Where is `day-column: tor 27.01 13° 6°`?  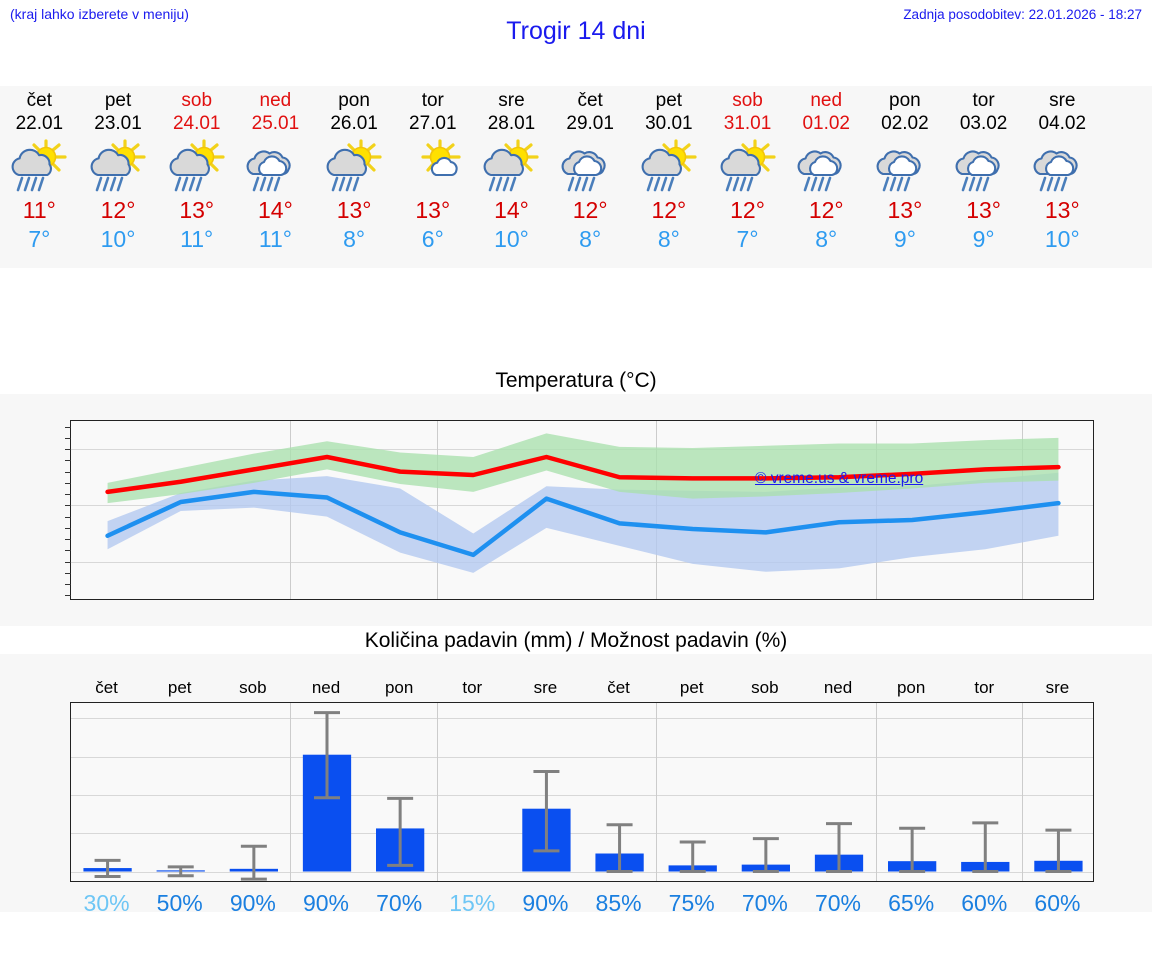 day-column: tor 27.01 13° 6° is located at coordinates (432, 177).